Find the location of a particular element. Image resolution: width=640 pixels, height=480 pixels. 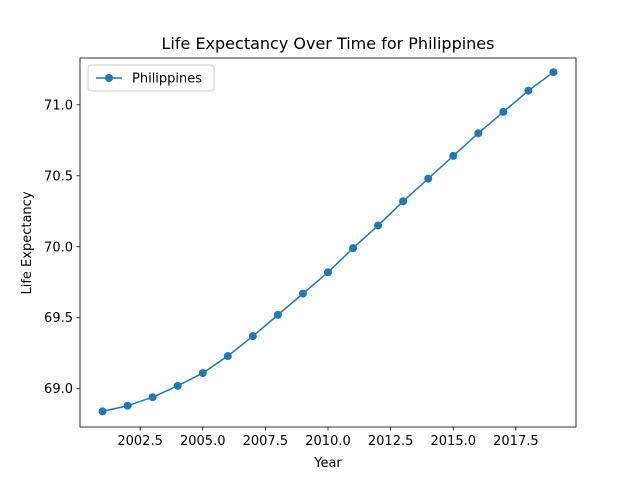

y-tick-label: 69.5 is located at coordinates (58, 318).